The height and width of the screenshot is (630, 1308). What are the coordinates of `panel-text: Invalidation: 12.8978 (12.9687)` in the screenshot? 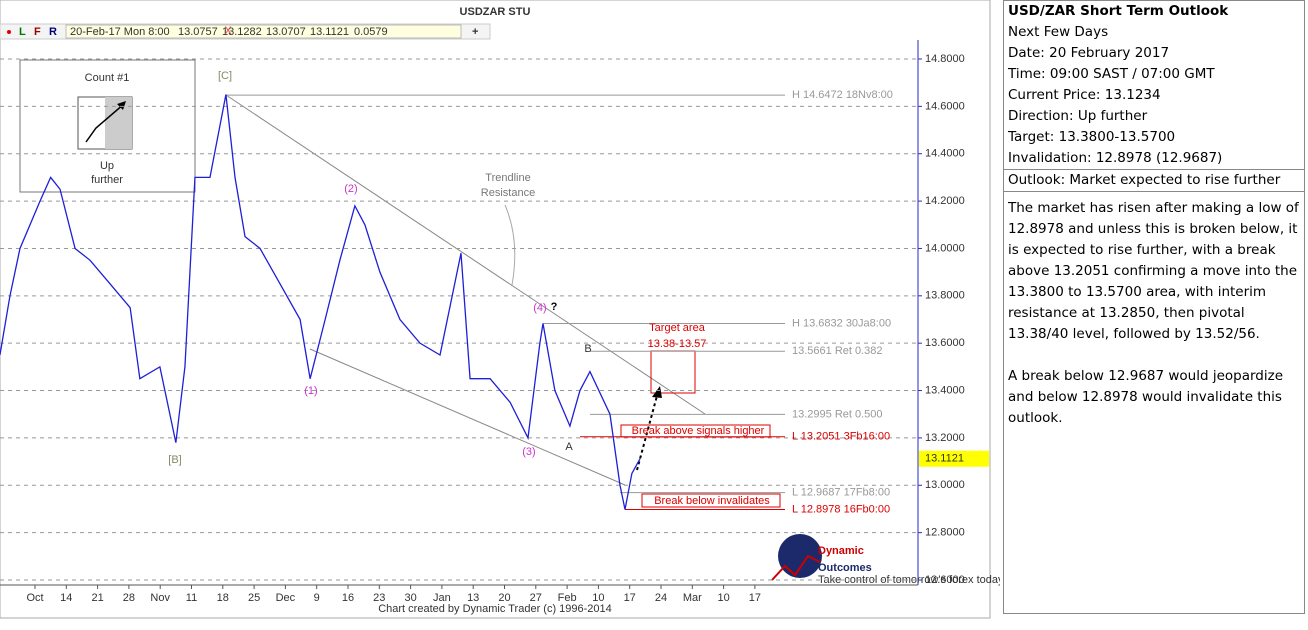 It's located at (1115, 158).